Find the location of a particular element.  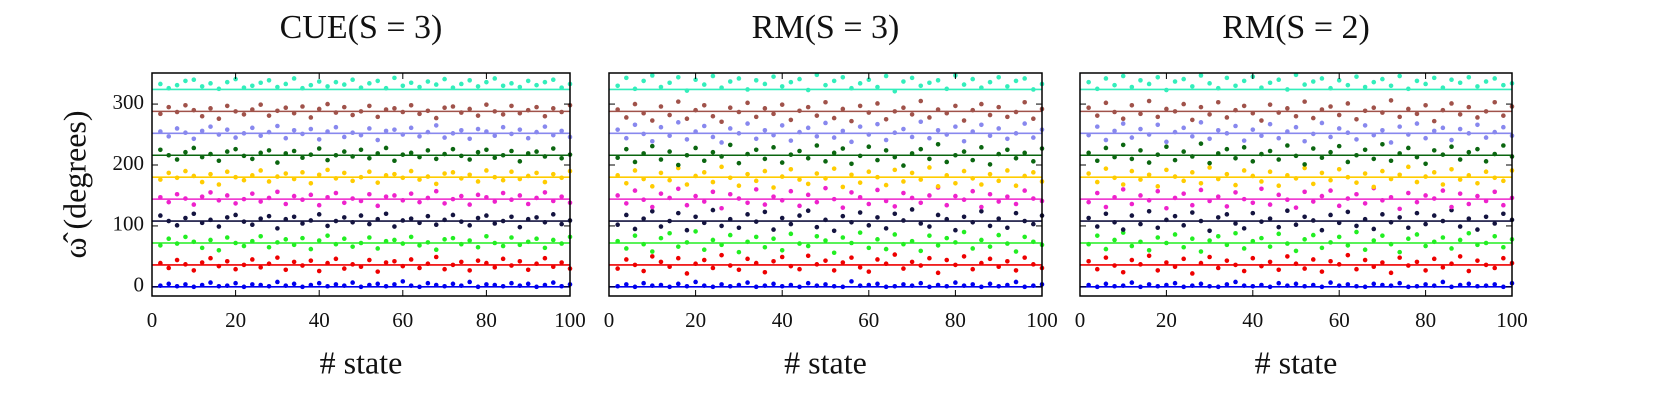

x-tick-label: 80 is located at coordinates (1425, 320).